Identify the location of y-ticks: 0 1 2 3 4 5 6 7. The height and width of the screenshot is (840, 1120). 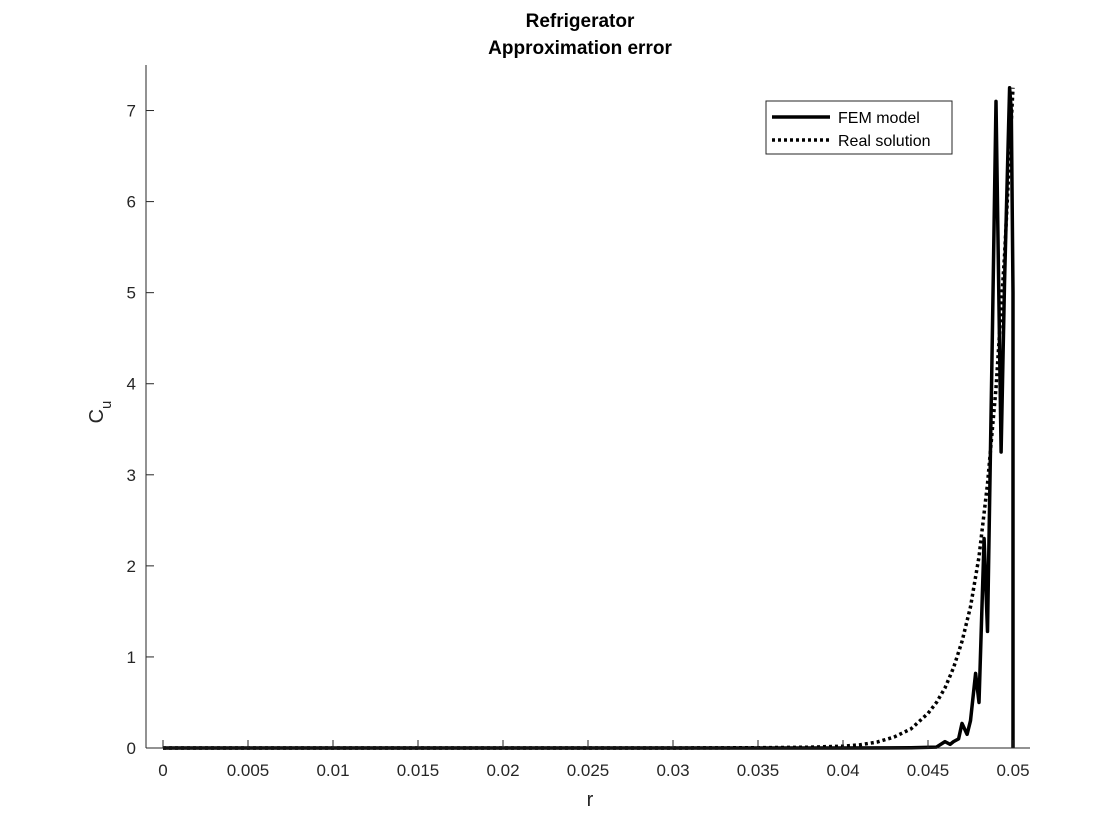
(140, 430).